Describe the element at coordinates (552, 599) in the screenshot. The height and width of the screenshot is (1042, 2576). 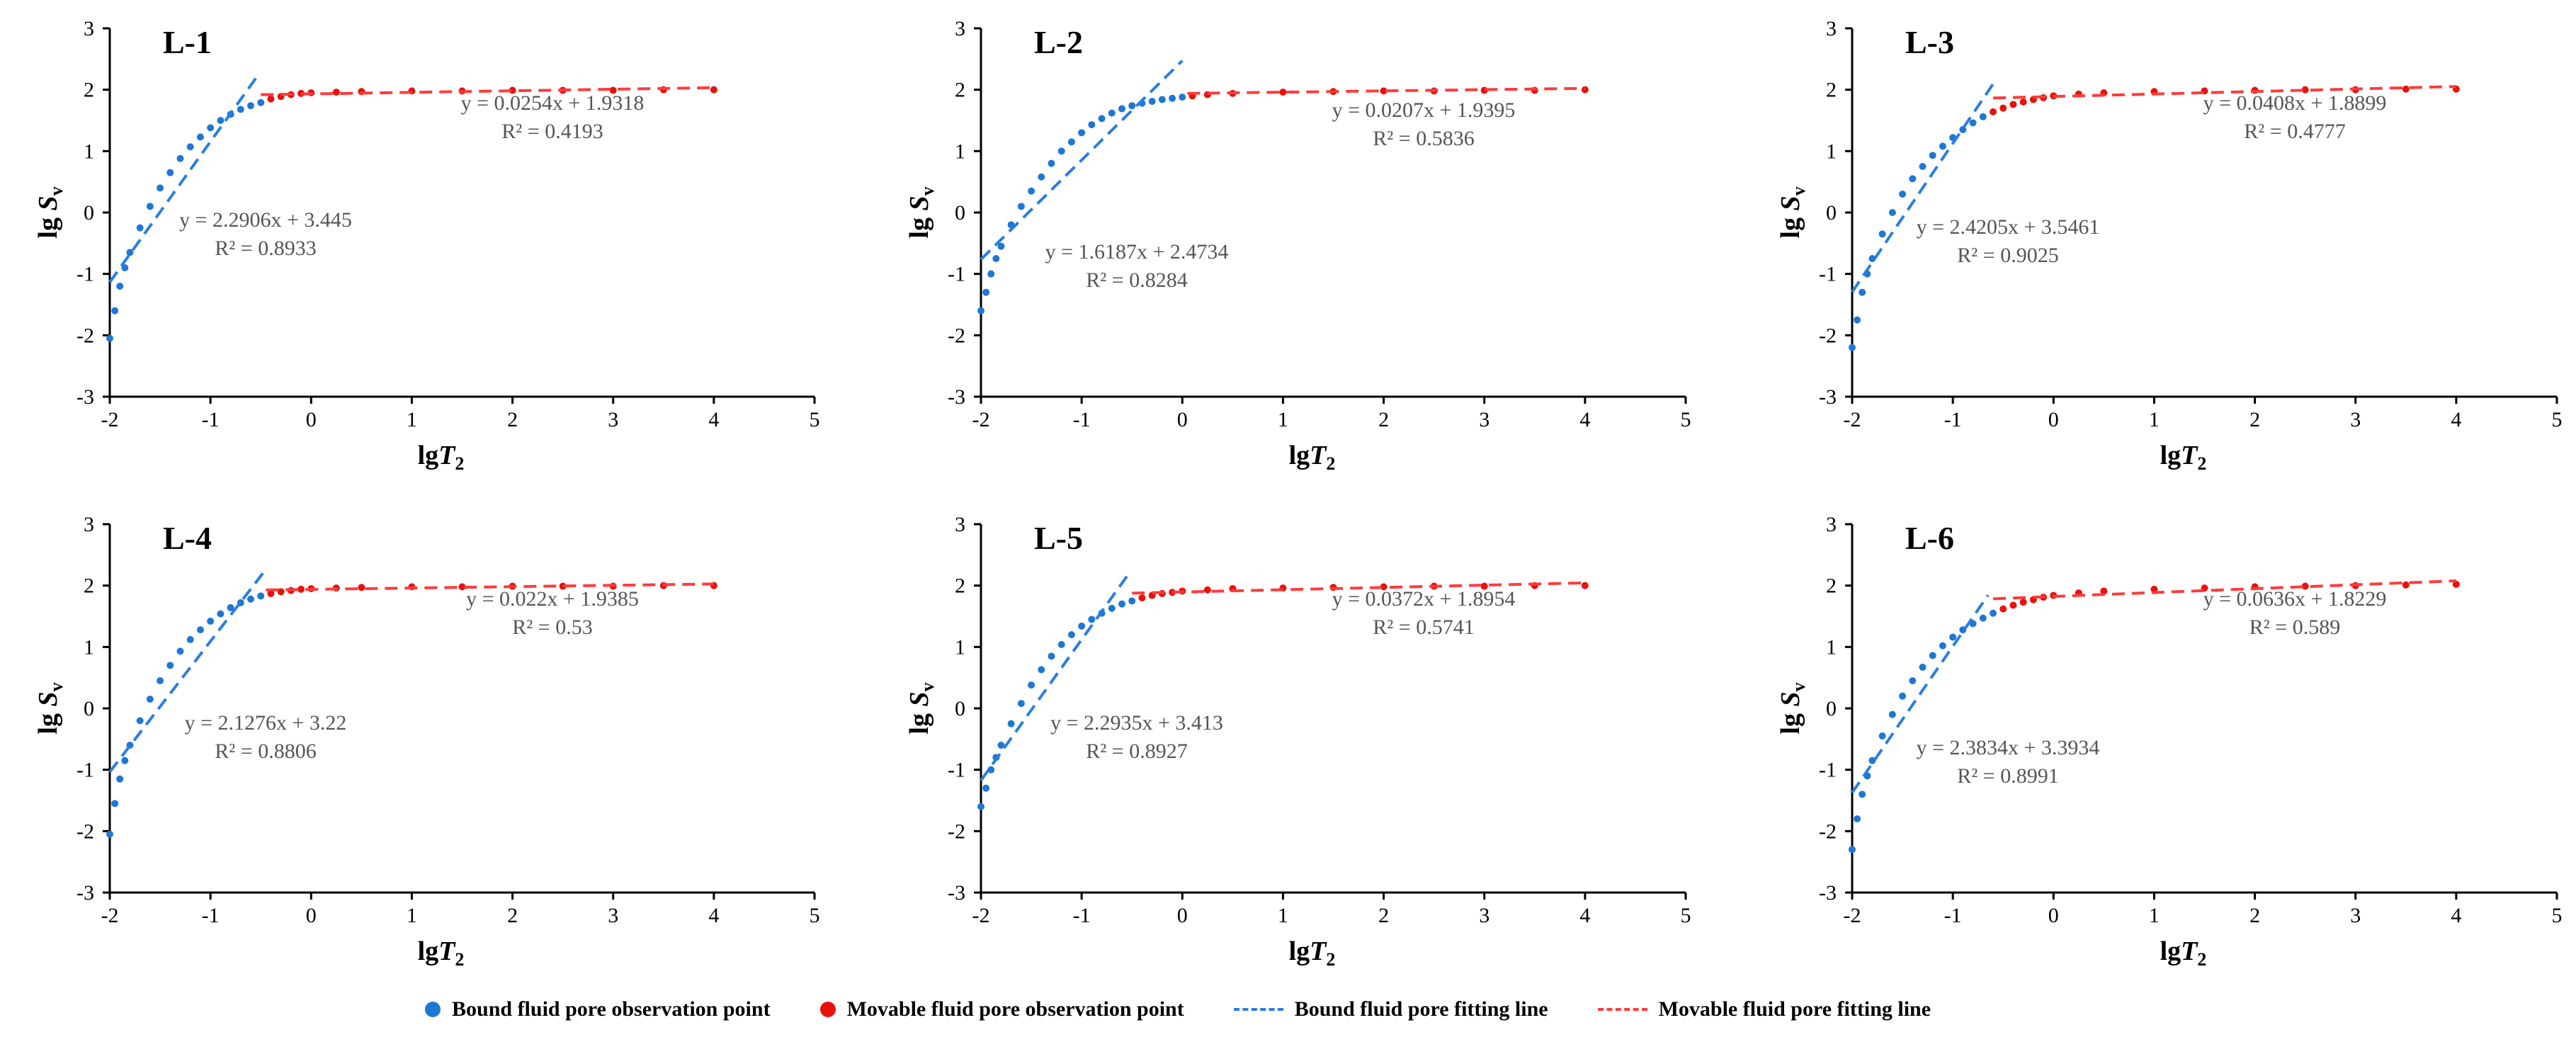
I see `movable-fit-equation: y = 0.022x + 1.9385` at that location.